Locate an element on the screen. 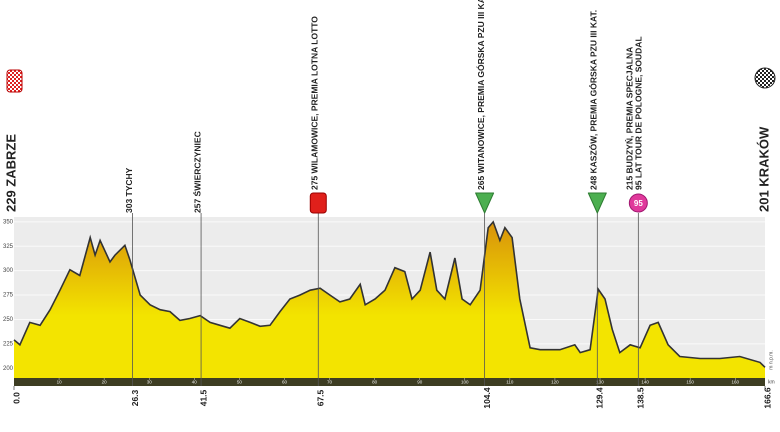 The height and width of the screenshot is (432, 780). minor-tick-label: 60 is located at coordinates (285, 382).